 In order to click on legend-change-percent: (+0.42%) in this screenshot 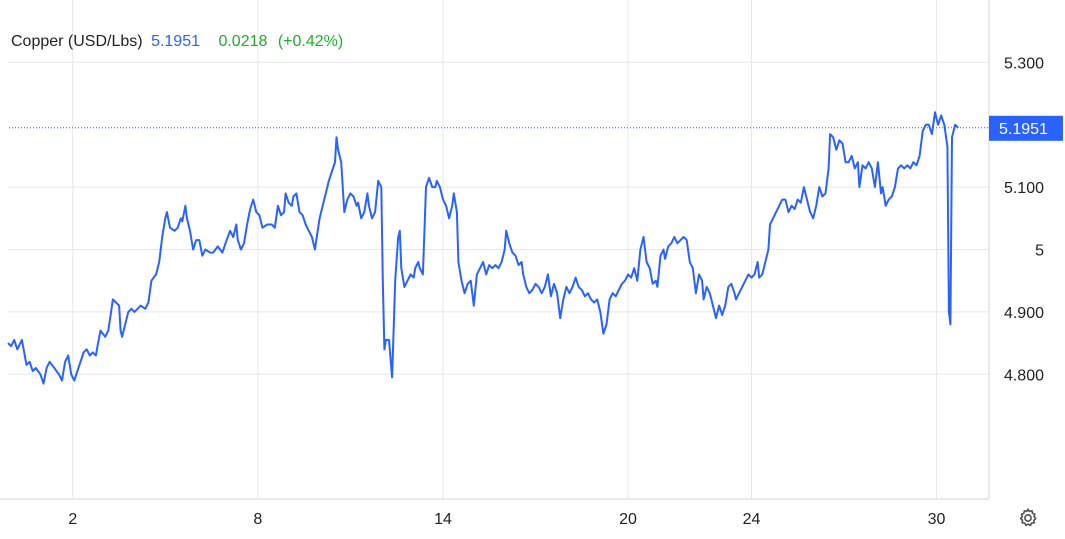, I will do `click(310, 41)`.